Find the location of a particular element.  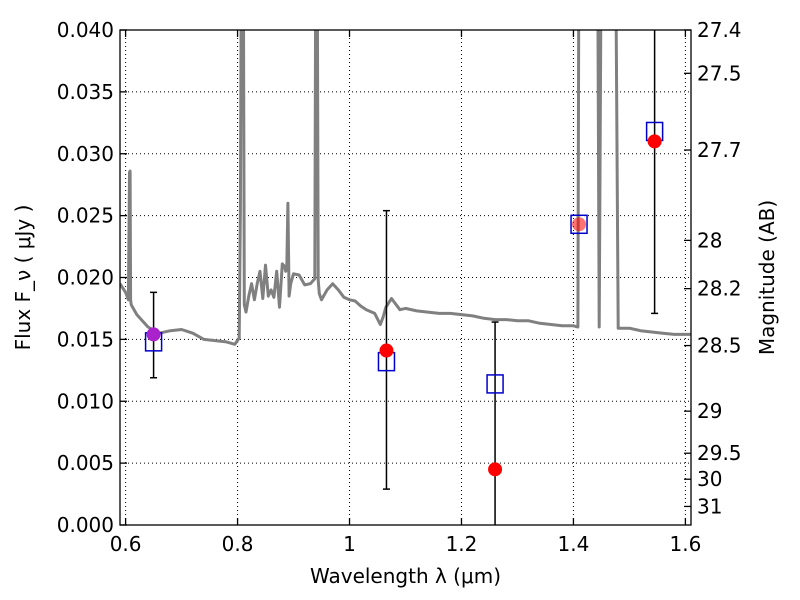

y2-tick-label: 27.7 is located at coordinates (719, 150).